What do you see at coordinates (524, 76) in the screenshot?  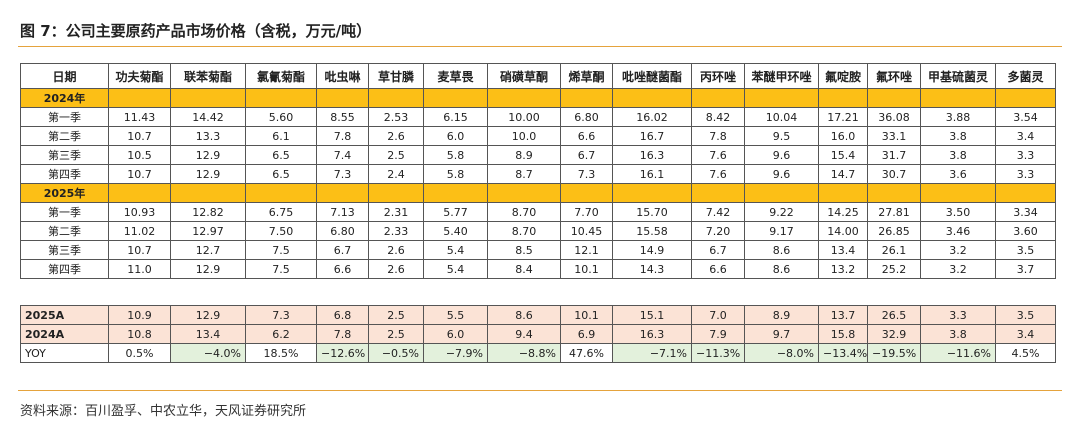 I see `column-header: 硝磺草酮` at bounding box center [524, 76].